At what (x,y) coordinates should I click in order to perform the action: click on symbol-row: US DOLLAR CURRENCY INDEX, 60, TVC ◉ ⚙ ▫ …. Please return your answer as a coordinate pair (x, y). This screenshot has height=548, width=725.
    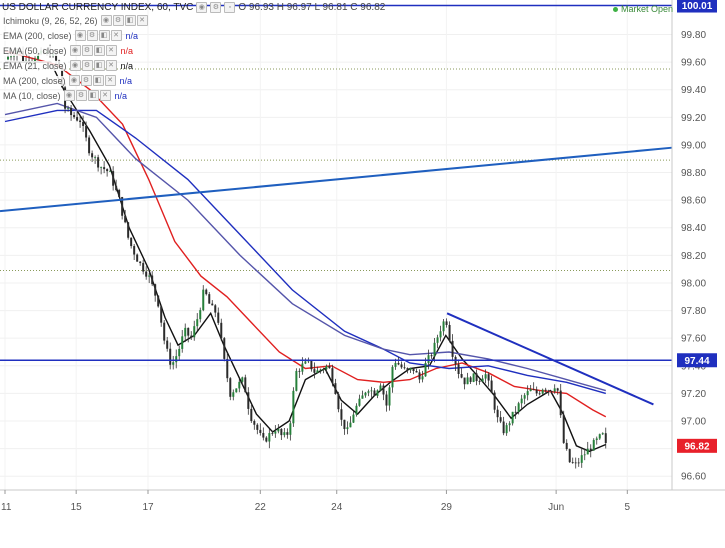
    Looking at the image, I should click on (193, 7).